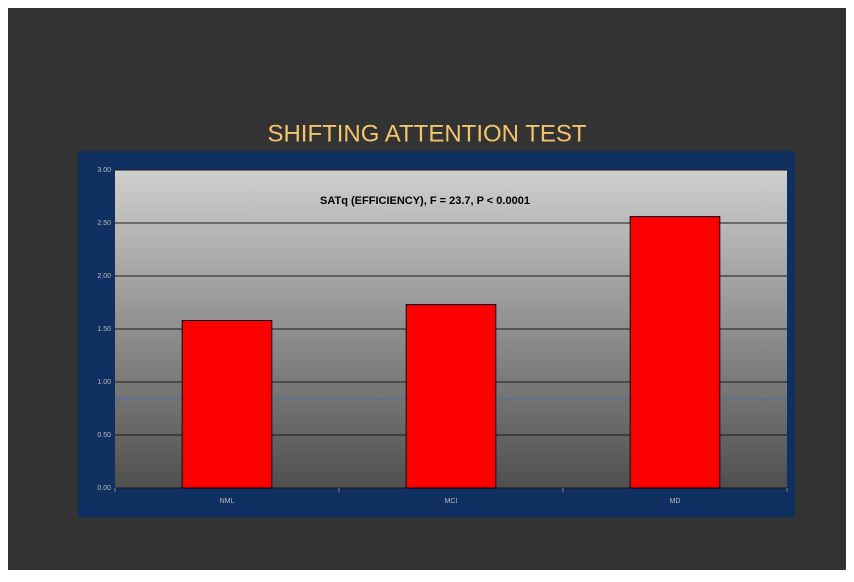  What do you see at coordinates (104, 382) in the screenshot?
I see `y-tick-label: 1.00` at bounding box center [104, 382].